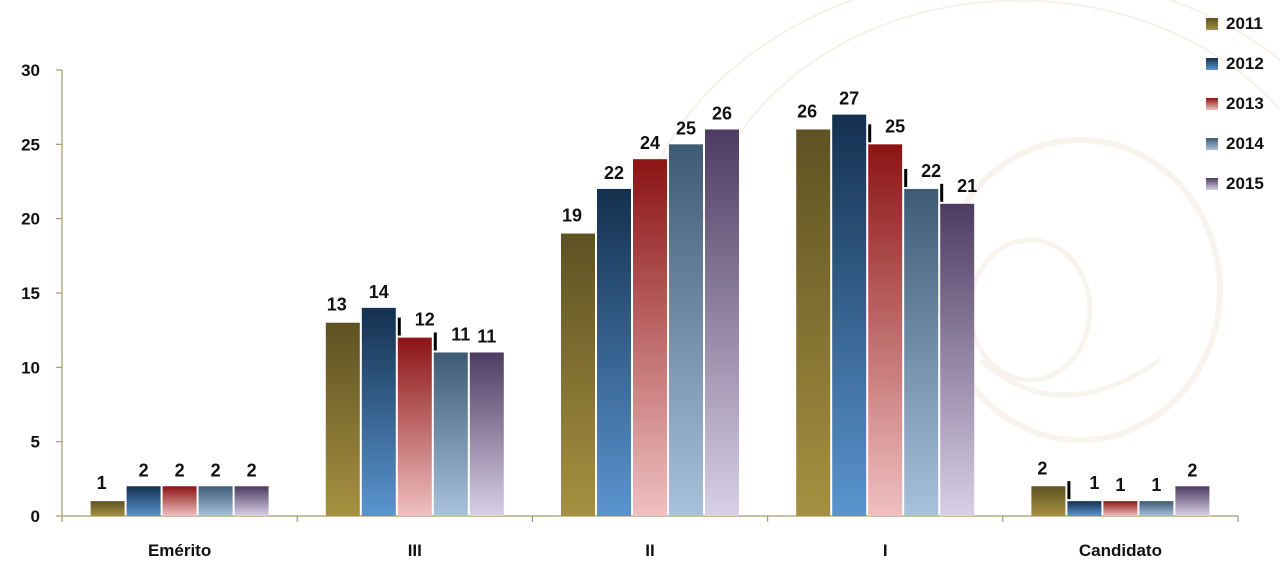  I want to click on data-label: 21, so click(967, 186).